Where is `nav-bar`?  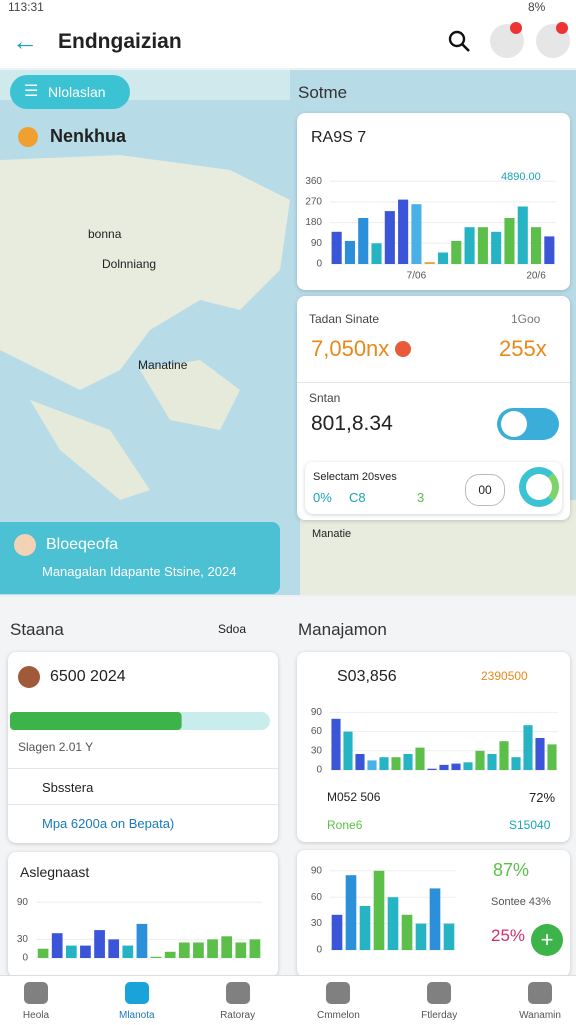 nav-bar is located at coordinates (288, 1000).